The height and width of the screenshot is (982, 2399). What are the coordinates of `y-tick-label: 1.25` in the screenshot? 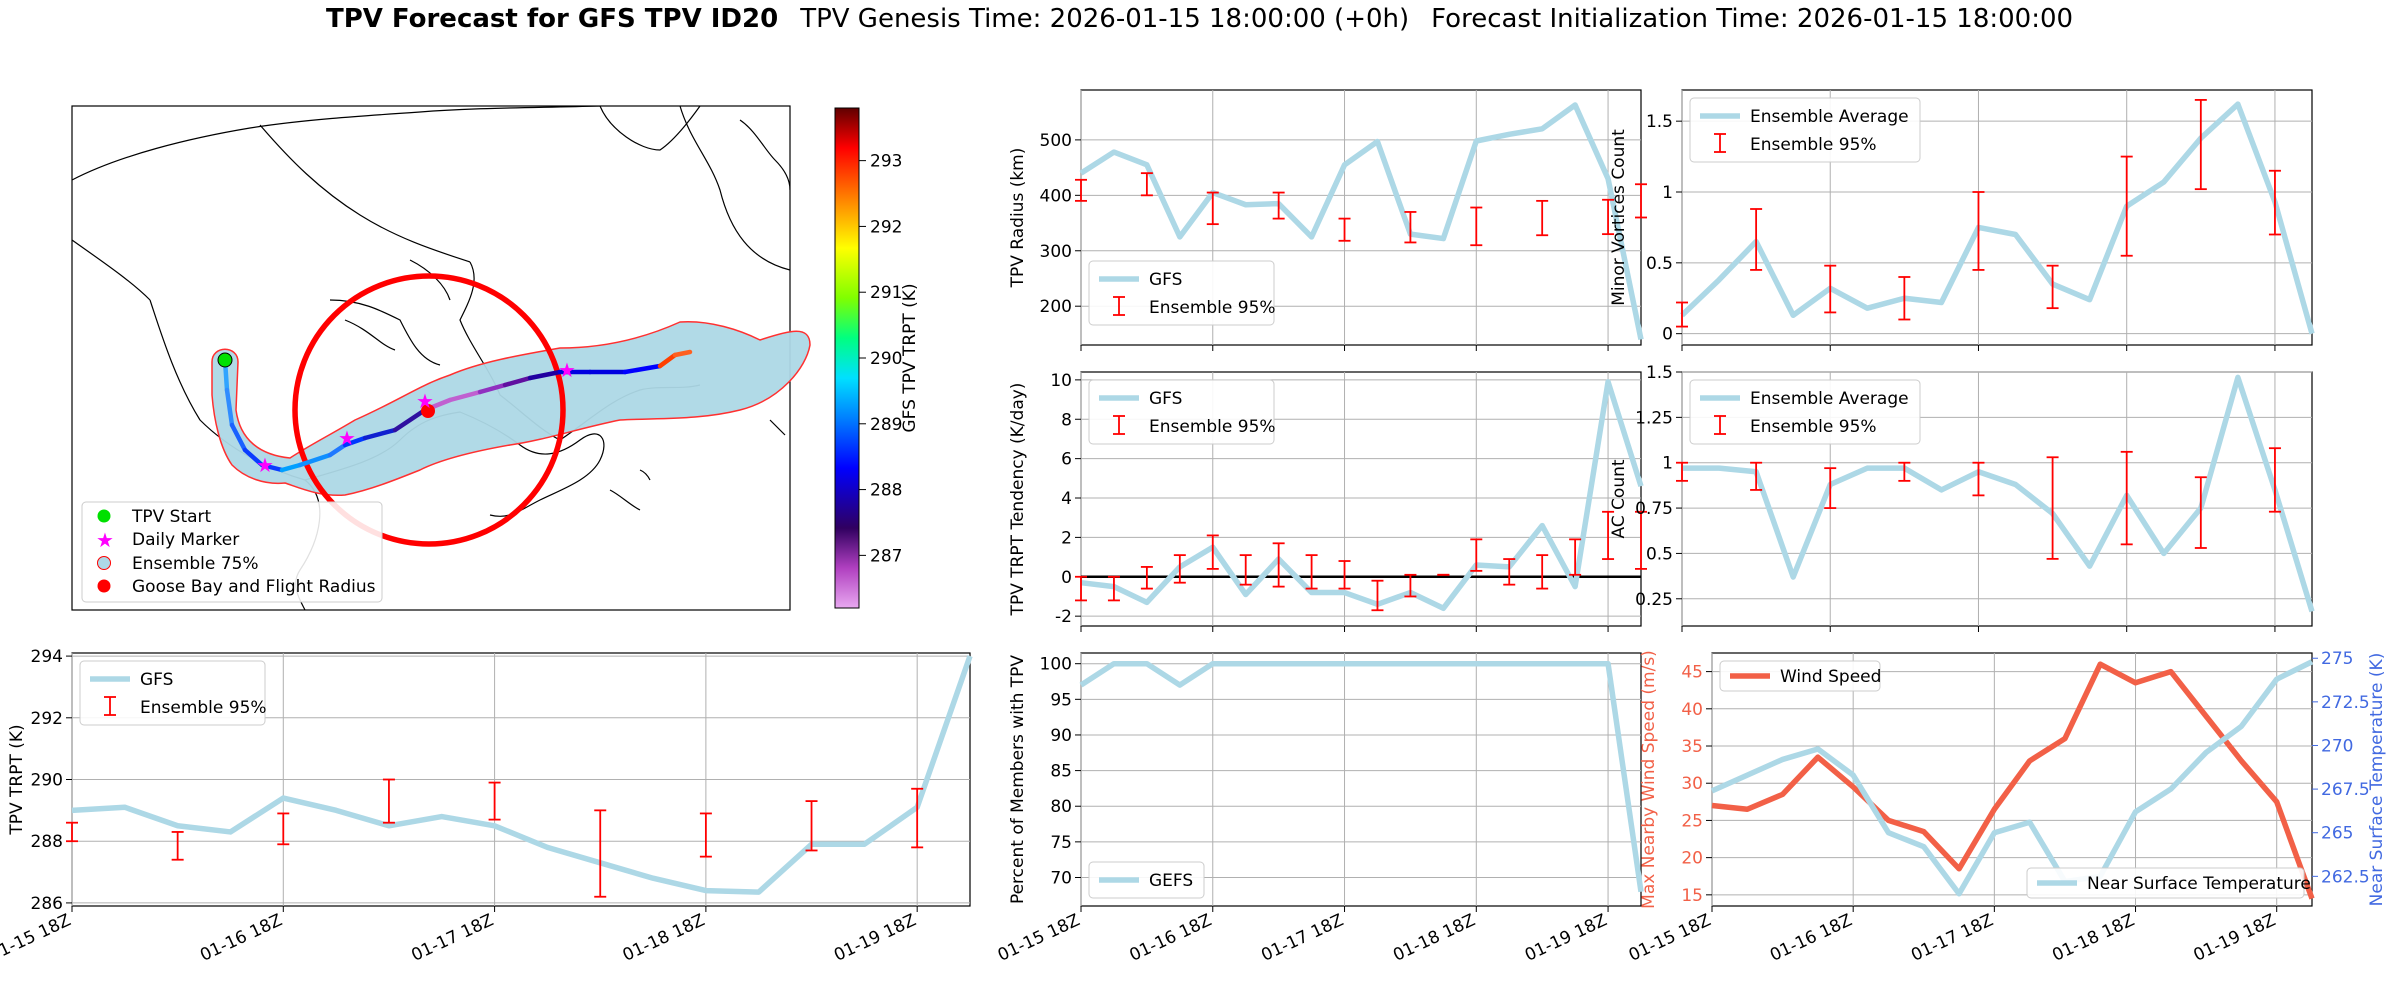 It's located at (1654, 418).